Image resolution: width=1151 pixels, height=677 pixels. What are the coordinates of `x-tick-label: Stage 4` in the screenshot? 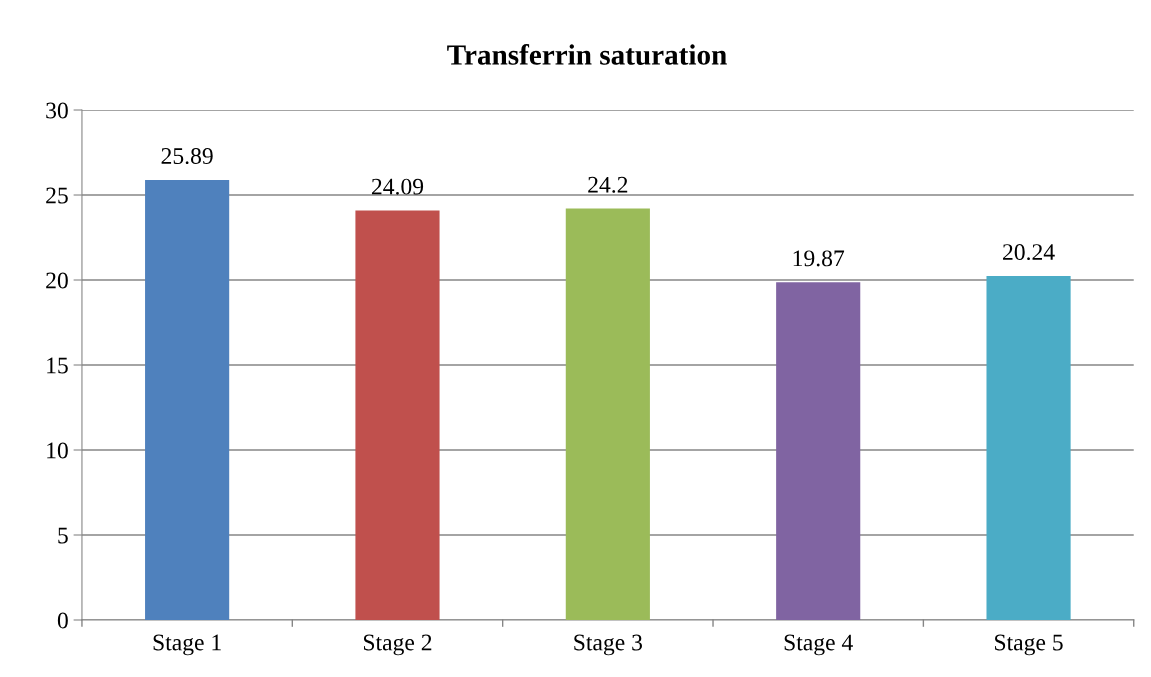 It's located at (818, 645).